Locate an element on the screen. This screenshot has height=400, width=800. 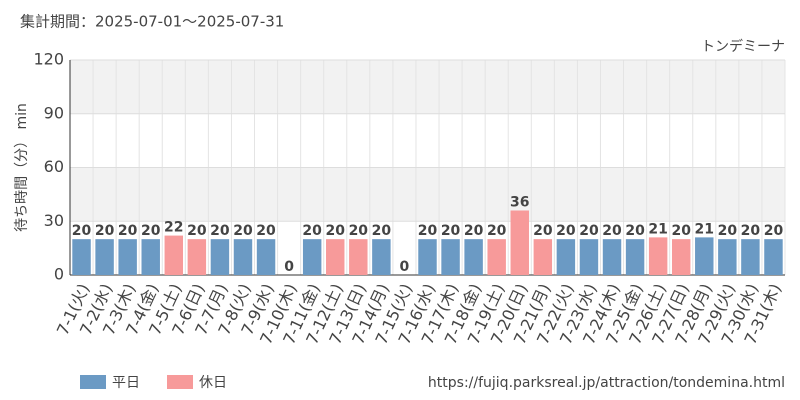
y-tick-label: 0 is located at coordinates (59, 274).